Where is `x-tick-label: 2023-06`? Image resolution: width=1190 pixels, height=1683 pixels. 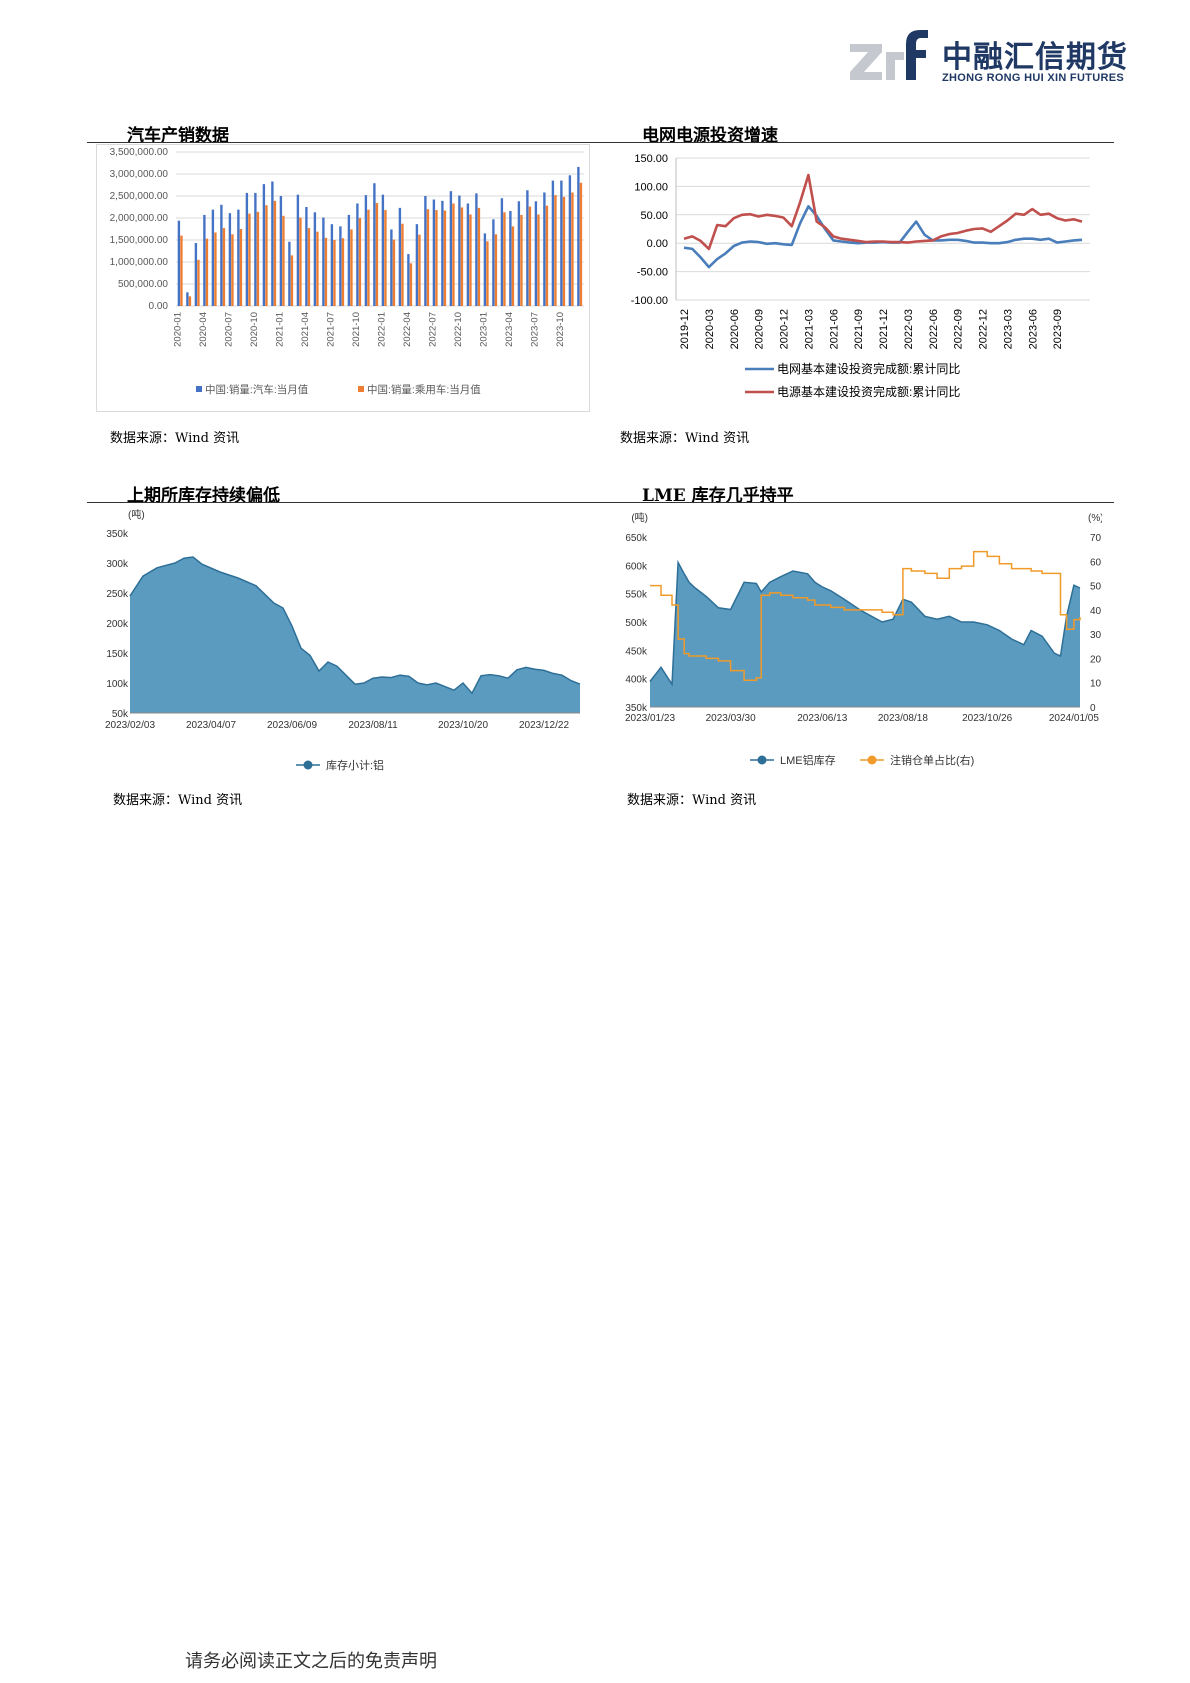
x-tick-label: 2023-06 is located at coordinates (1033, 329).